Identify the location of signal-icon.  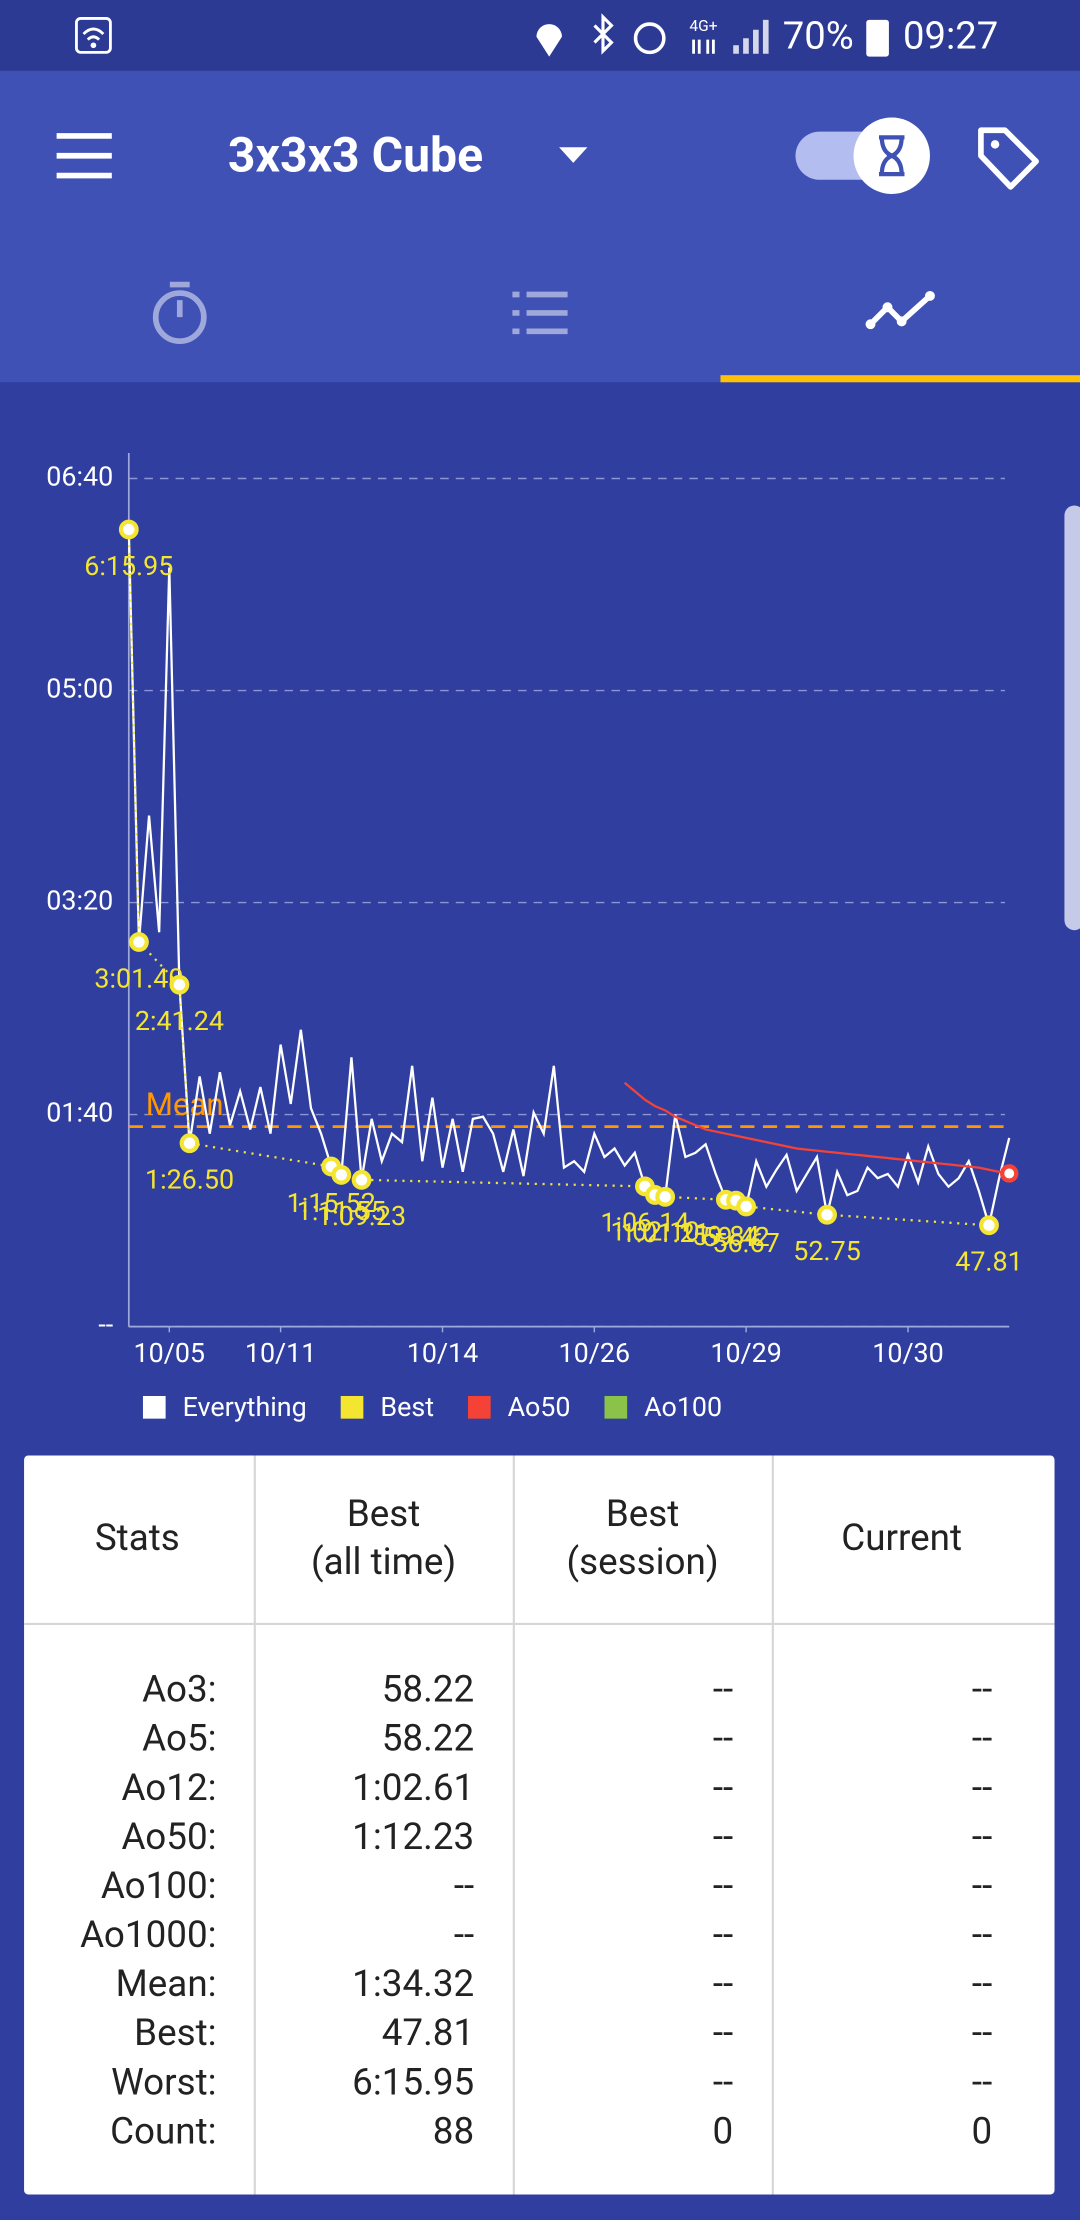
(751, 36).